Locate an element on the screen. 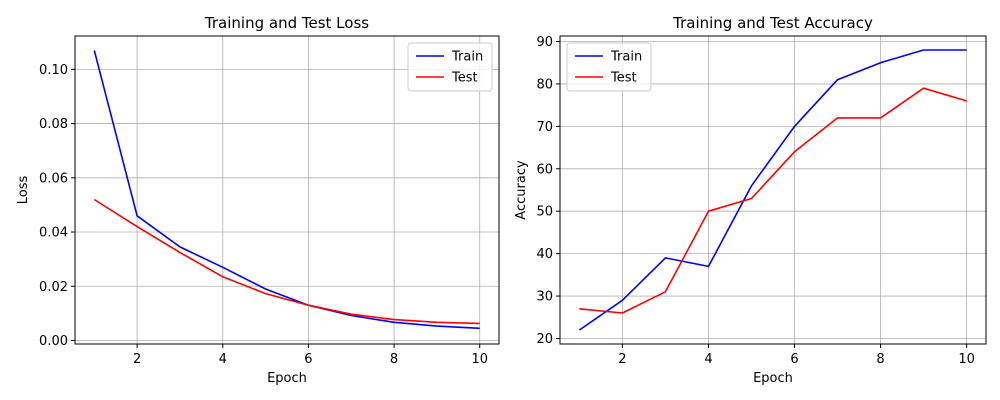 Image resolution: width=1000 pixels, height=400 pixels. accuracy-y-axis-label: Accuracy is located at coordinates (521, 190).